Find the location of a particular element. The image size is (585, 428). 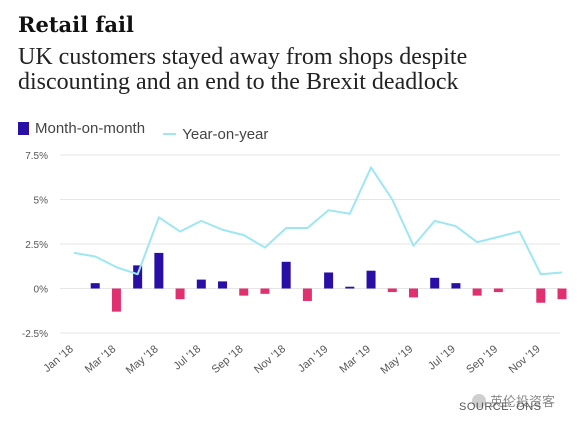

y-tick-label: 0% is located at coordinates (41, 290).